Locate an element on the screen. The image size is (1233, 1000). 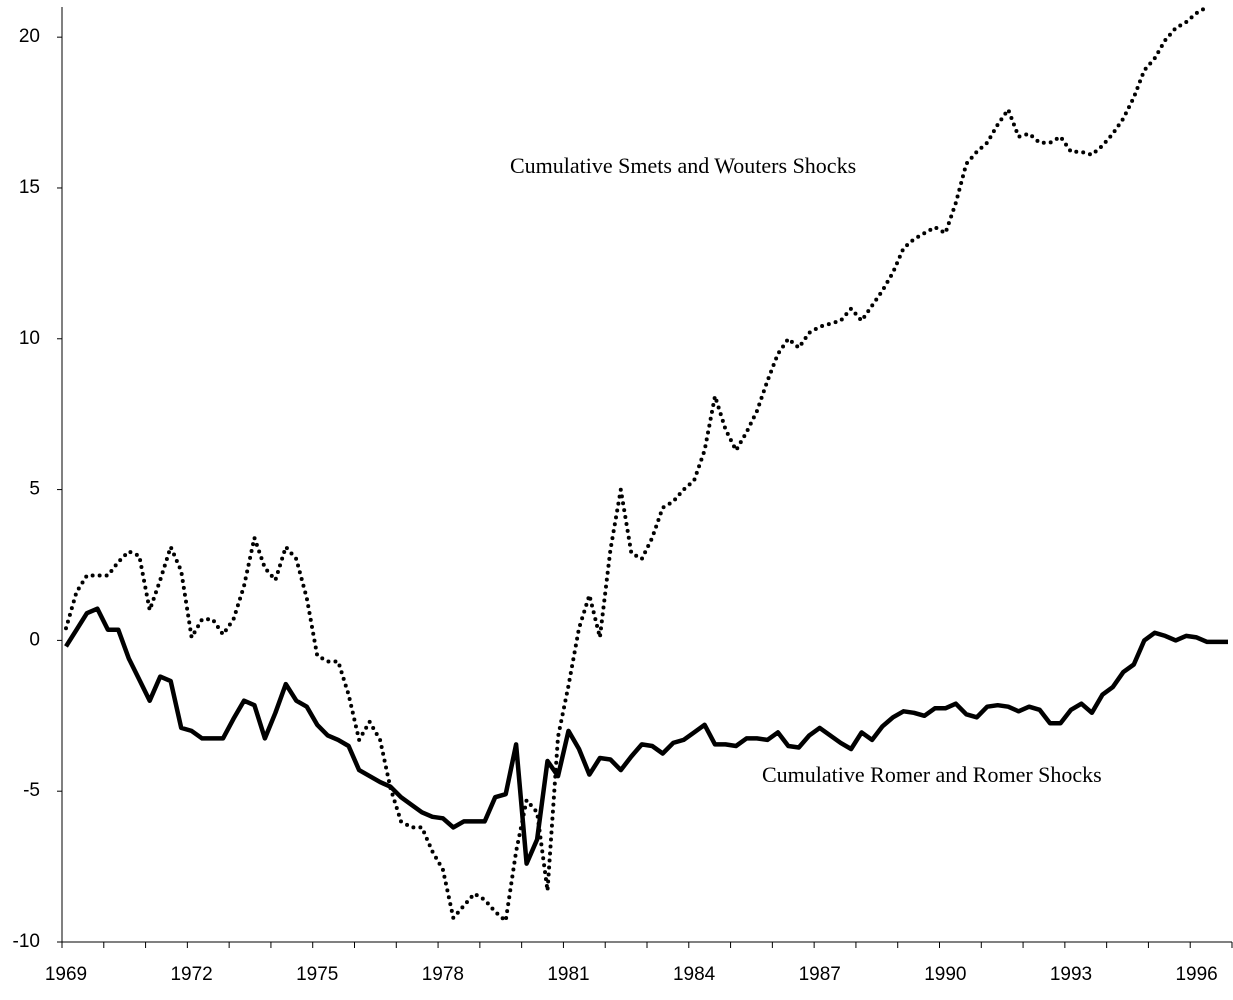
x-tick-label: 1993 is located at coordinates (1071, 974).